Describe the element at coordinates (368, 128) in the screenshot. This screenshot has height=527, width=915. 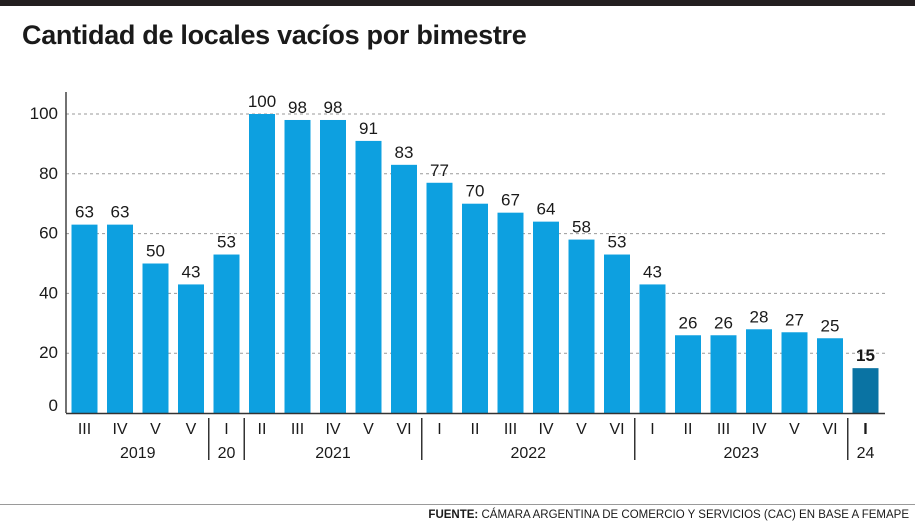
I see `data-label: 91` at that location.